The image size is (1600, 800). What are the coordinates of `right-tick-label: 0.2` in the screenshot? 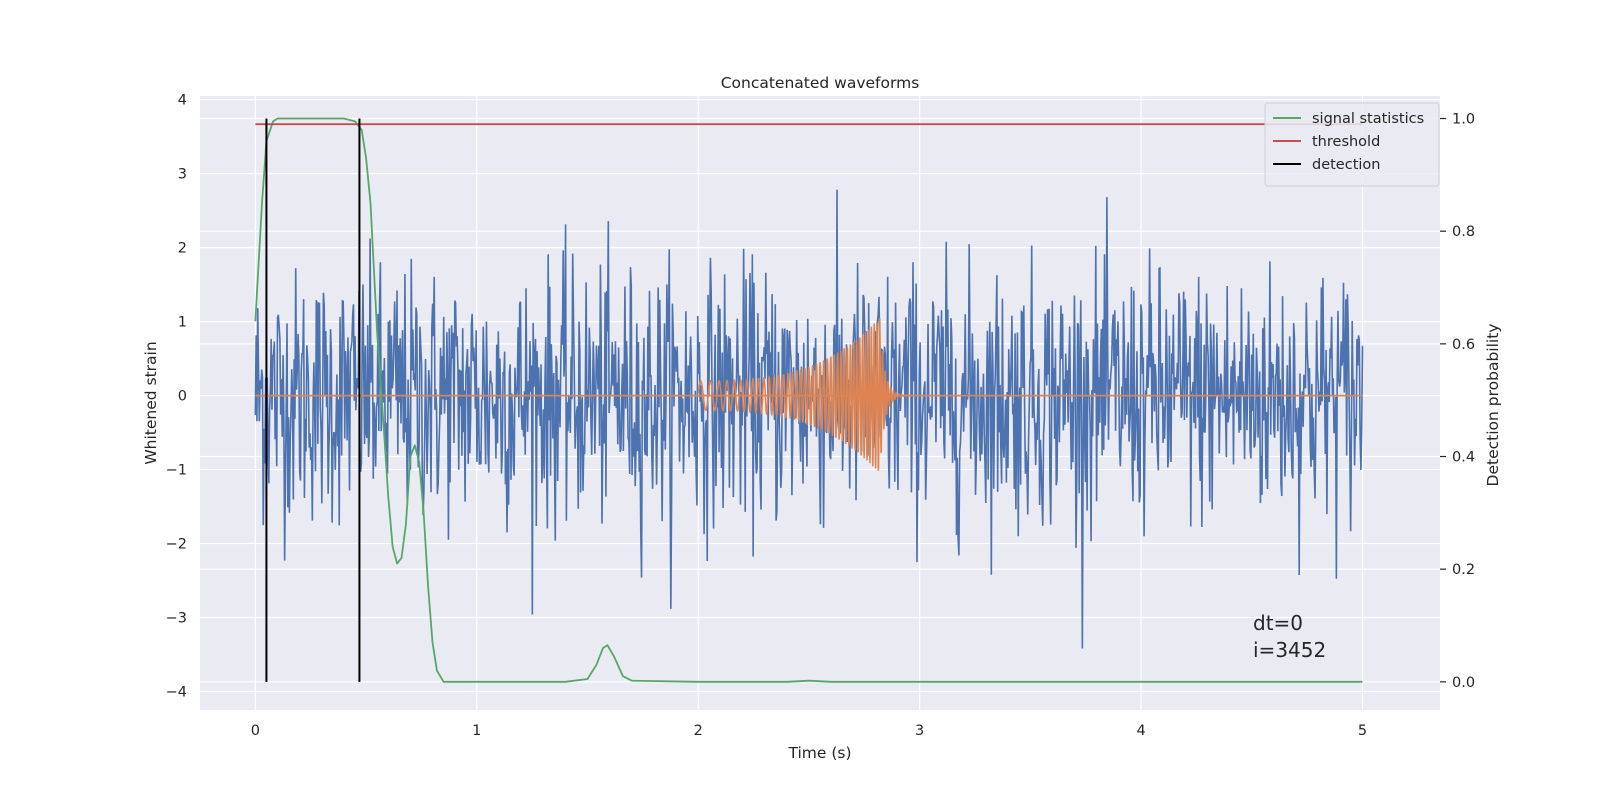 It's located at (1463, 570).